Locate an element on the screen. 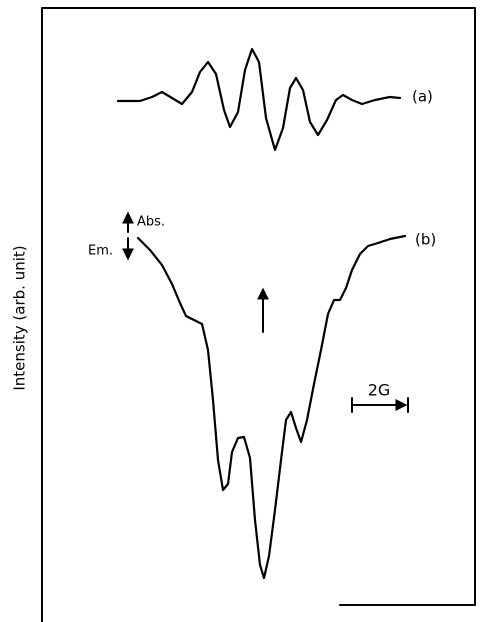 This screenshot has width=483, height=622. curve-a-label: (a) is located at coordinates (422, 97).